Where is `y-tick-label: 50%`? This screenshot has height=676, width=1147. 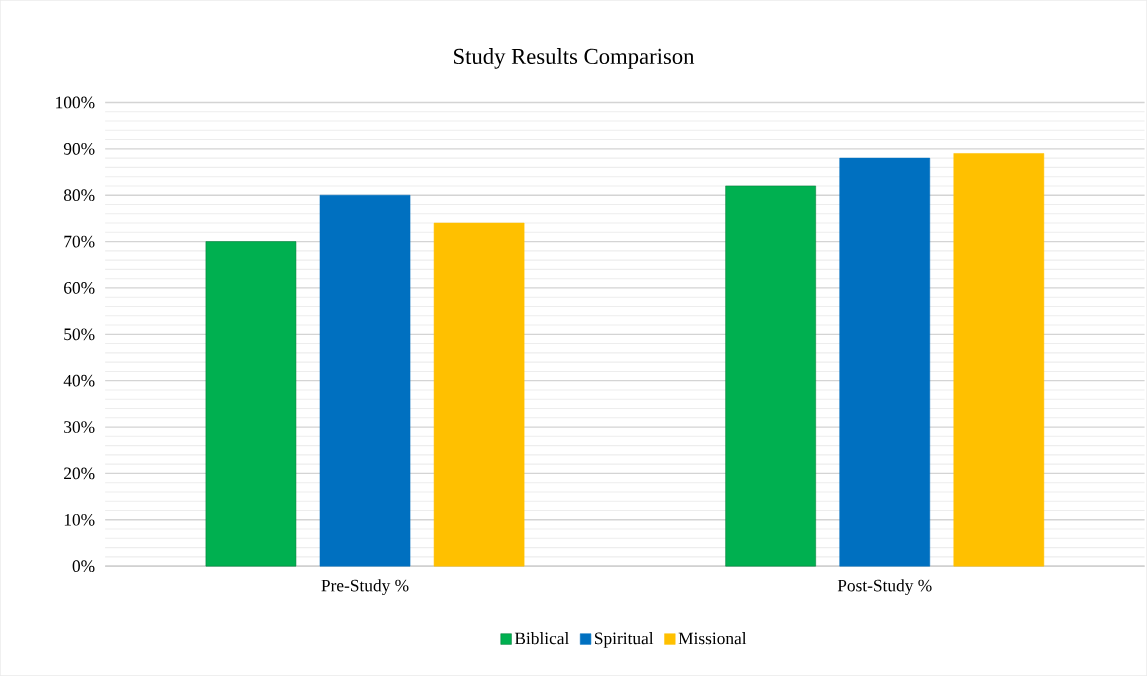
y-tick-label: 50% is located at coordinates (79, 334).